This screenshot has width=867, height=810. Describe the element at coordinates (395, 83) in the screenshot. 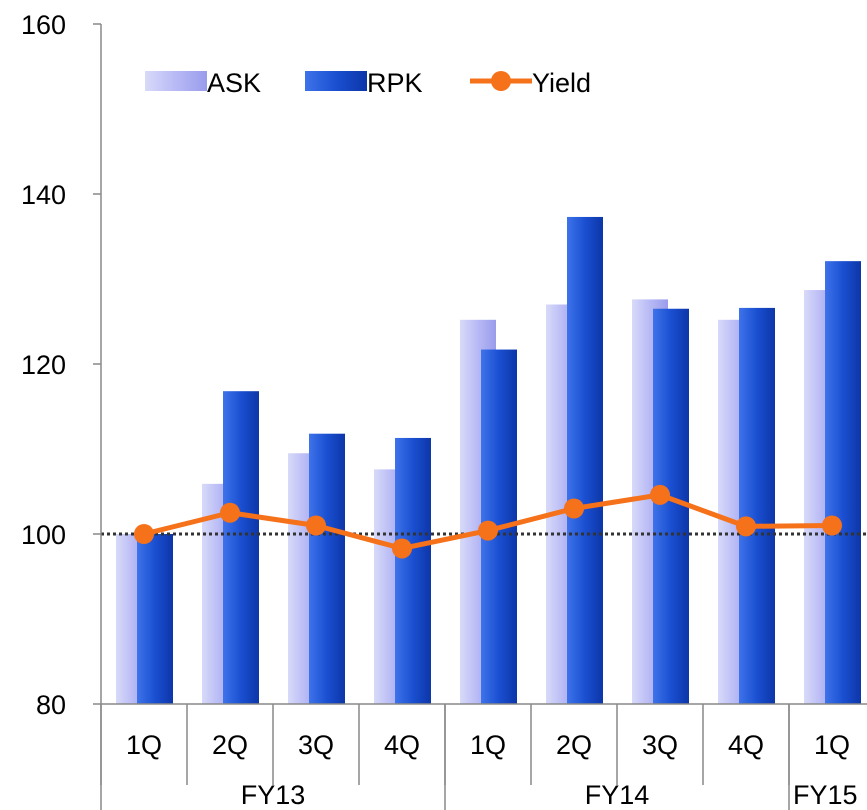

I see `legend-label: RPK` at that location.